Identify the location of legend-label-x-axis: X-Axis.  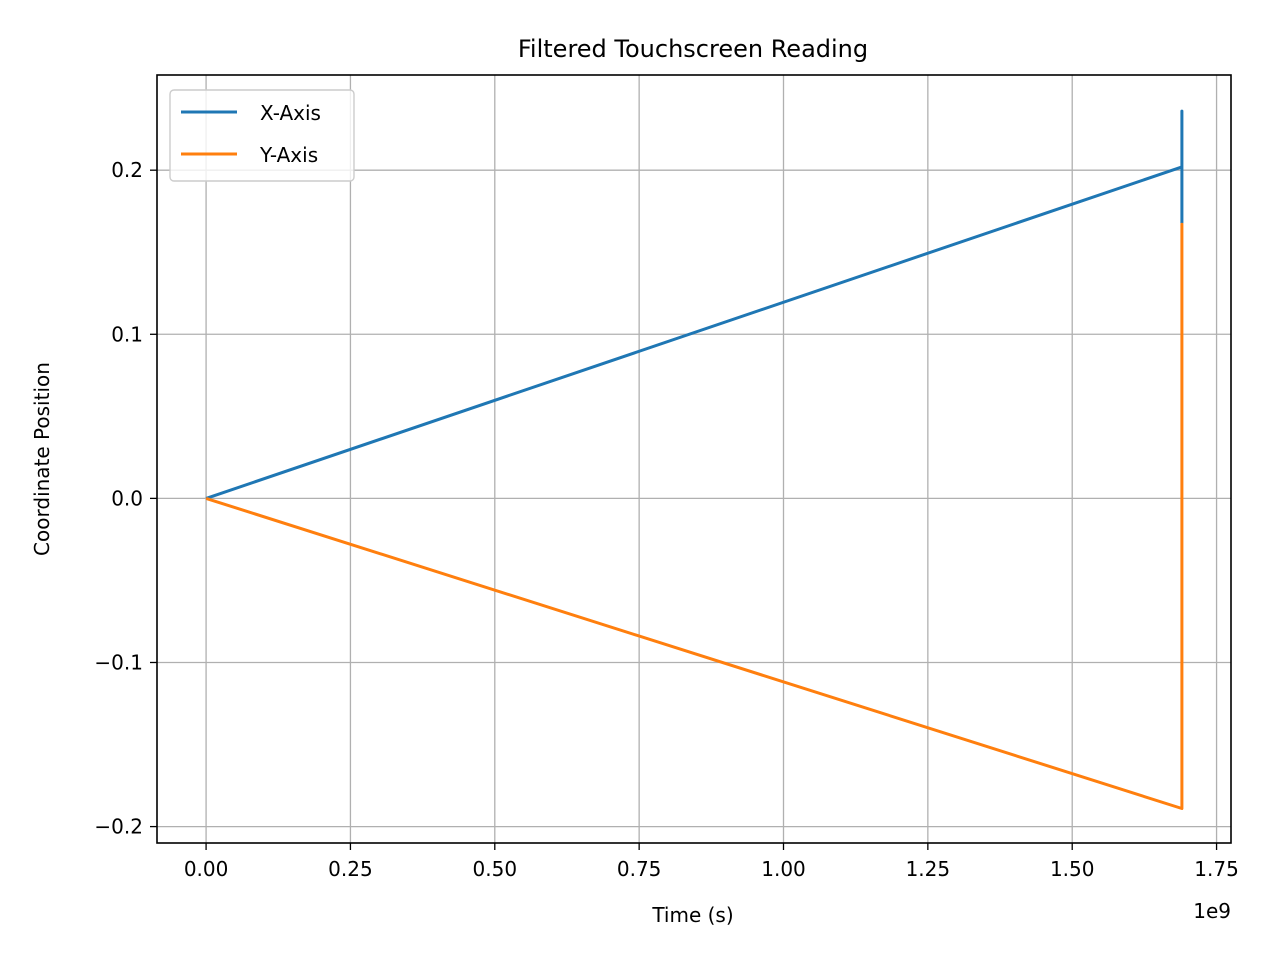
(290, 113).